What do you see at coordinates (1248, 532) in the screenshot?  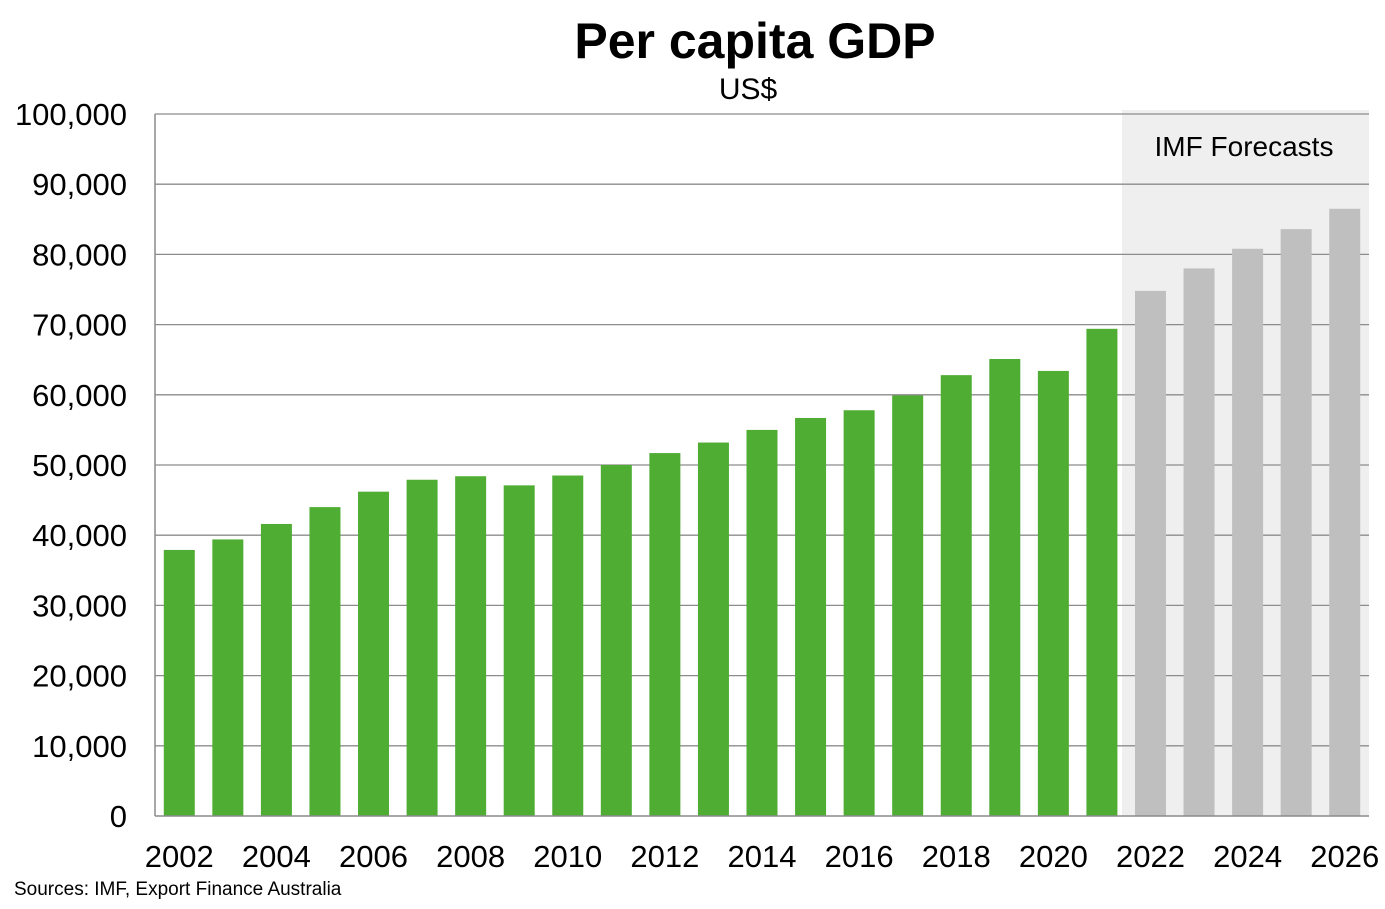 I see `bar-2024` at bounding box center [1248, 532].